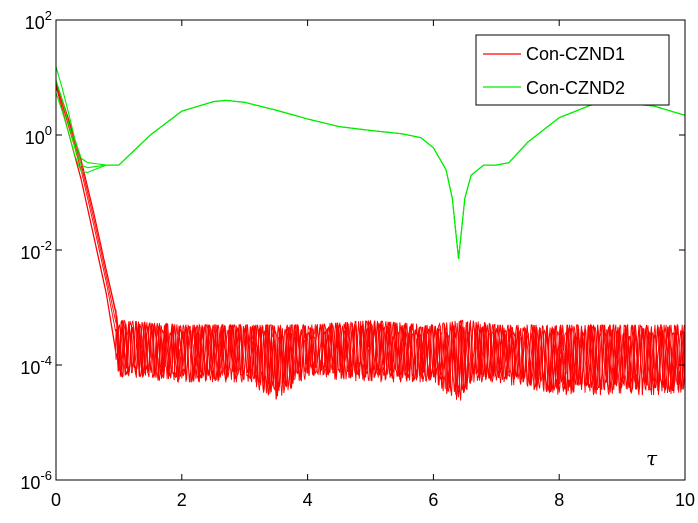 This screenshot has width=698, height=523. Describe the element at coordinates (56, 500) in the screenshot. I see `x-tick-label: 0` at that location.